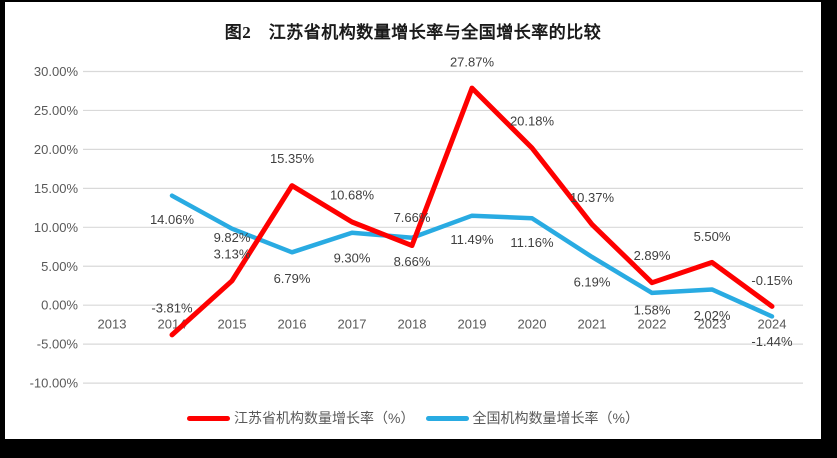 The image size is (837, 458). What do you see at coordinates (58, 344) in the screenshot?
I see `y-tick-label: -5.00%` at bounding box center [58, 344].